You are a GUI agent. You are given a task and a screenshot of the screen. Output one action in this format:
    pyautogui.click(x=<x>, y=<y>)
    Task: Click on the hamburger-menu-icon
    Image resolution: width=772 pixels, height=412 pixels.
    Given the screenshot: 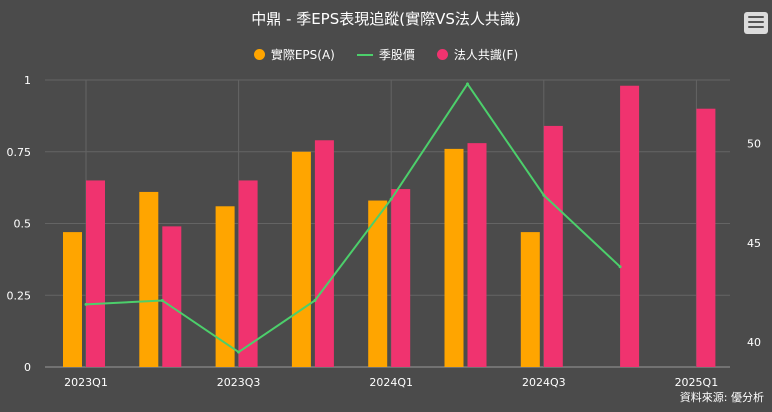 What is the action you would take?
    pyautogui.click(x=756, y=23)
    